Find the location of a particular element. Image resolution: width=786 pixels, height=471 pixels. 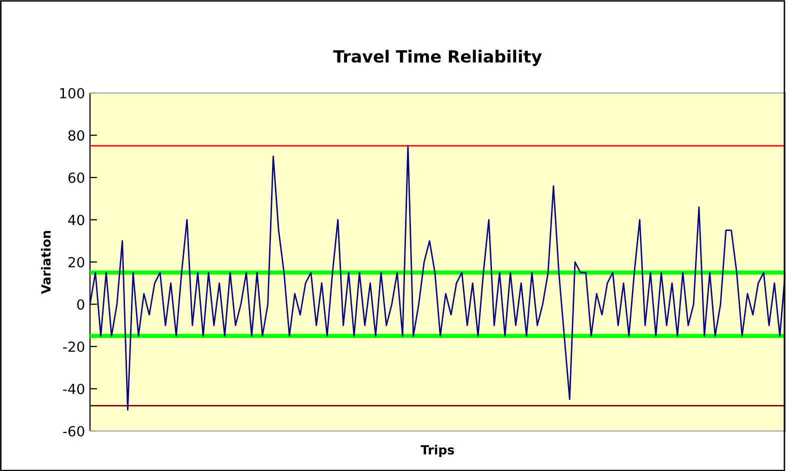

y-tick-label: 60 is located at coordinates (76, 177).